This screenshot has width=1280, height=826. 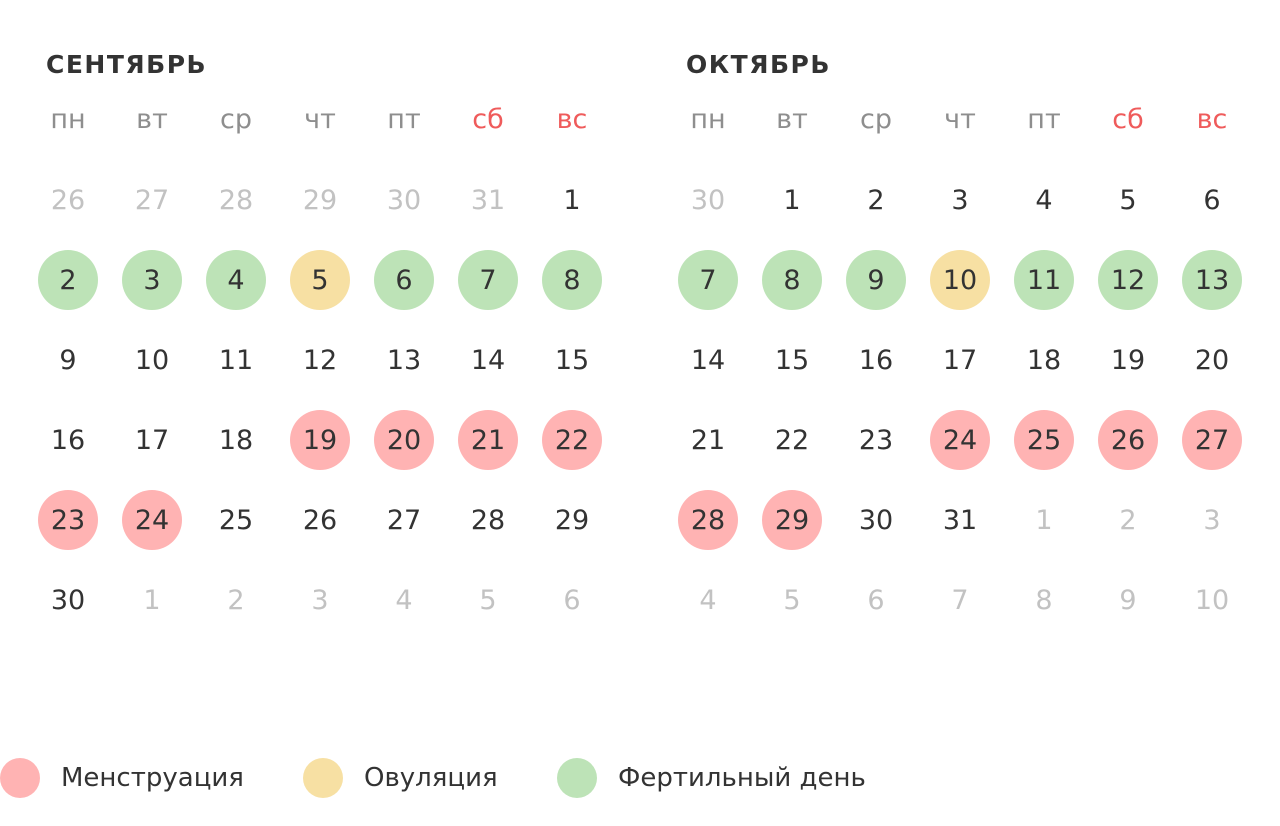 I want to click on day-cell: 22, so click(x=792, y=440).